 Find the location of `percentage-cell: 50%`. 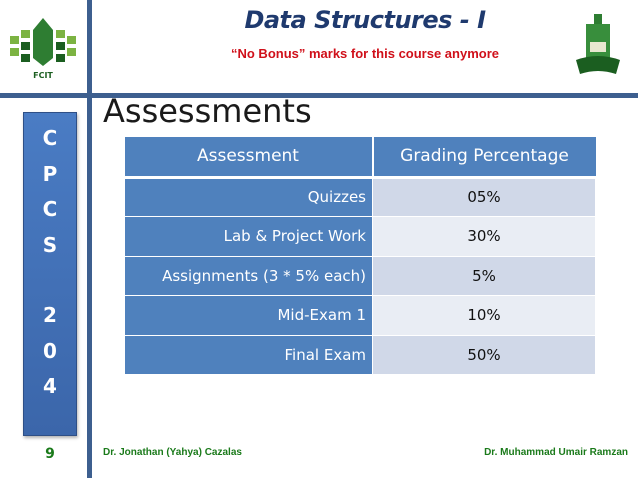

percentage-cell: 50% is located at coordinates (484, 354).